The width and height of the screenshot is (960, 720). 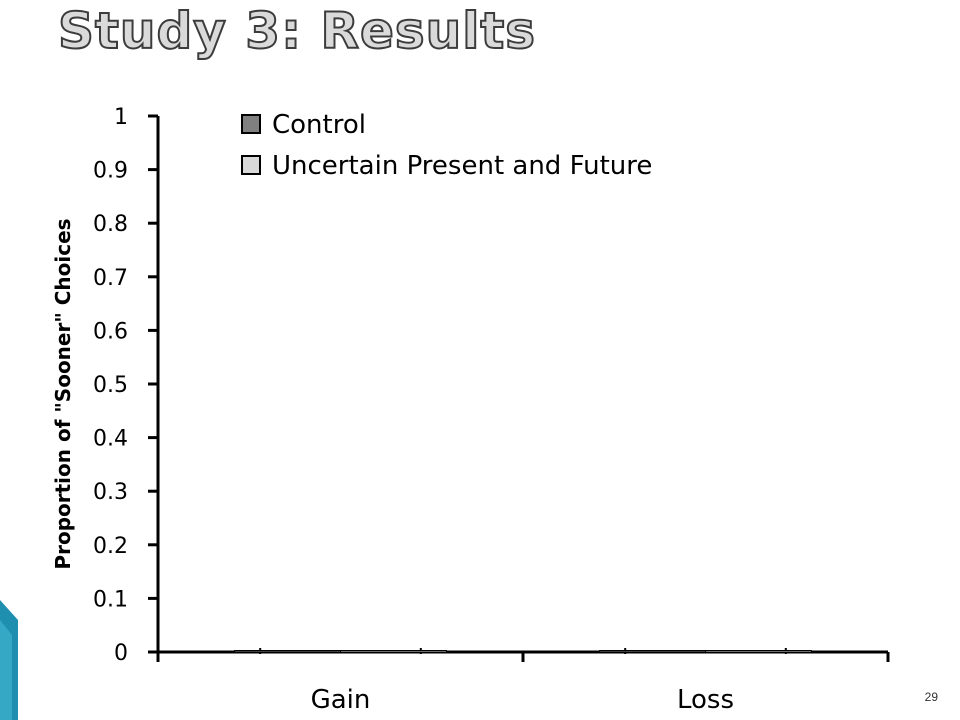 What do you see at coordinates (287, 651) in the screenshot?
I see `bar-gain-control` at bounding box center [287, 651].